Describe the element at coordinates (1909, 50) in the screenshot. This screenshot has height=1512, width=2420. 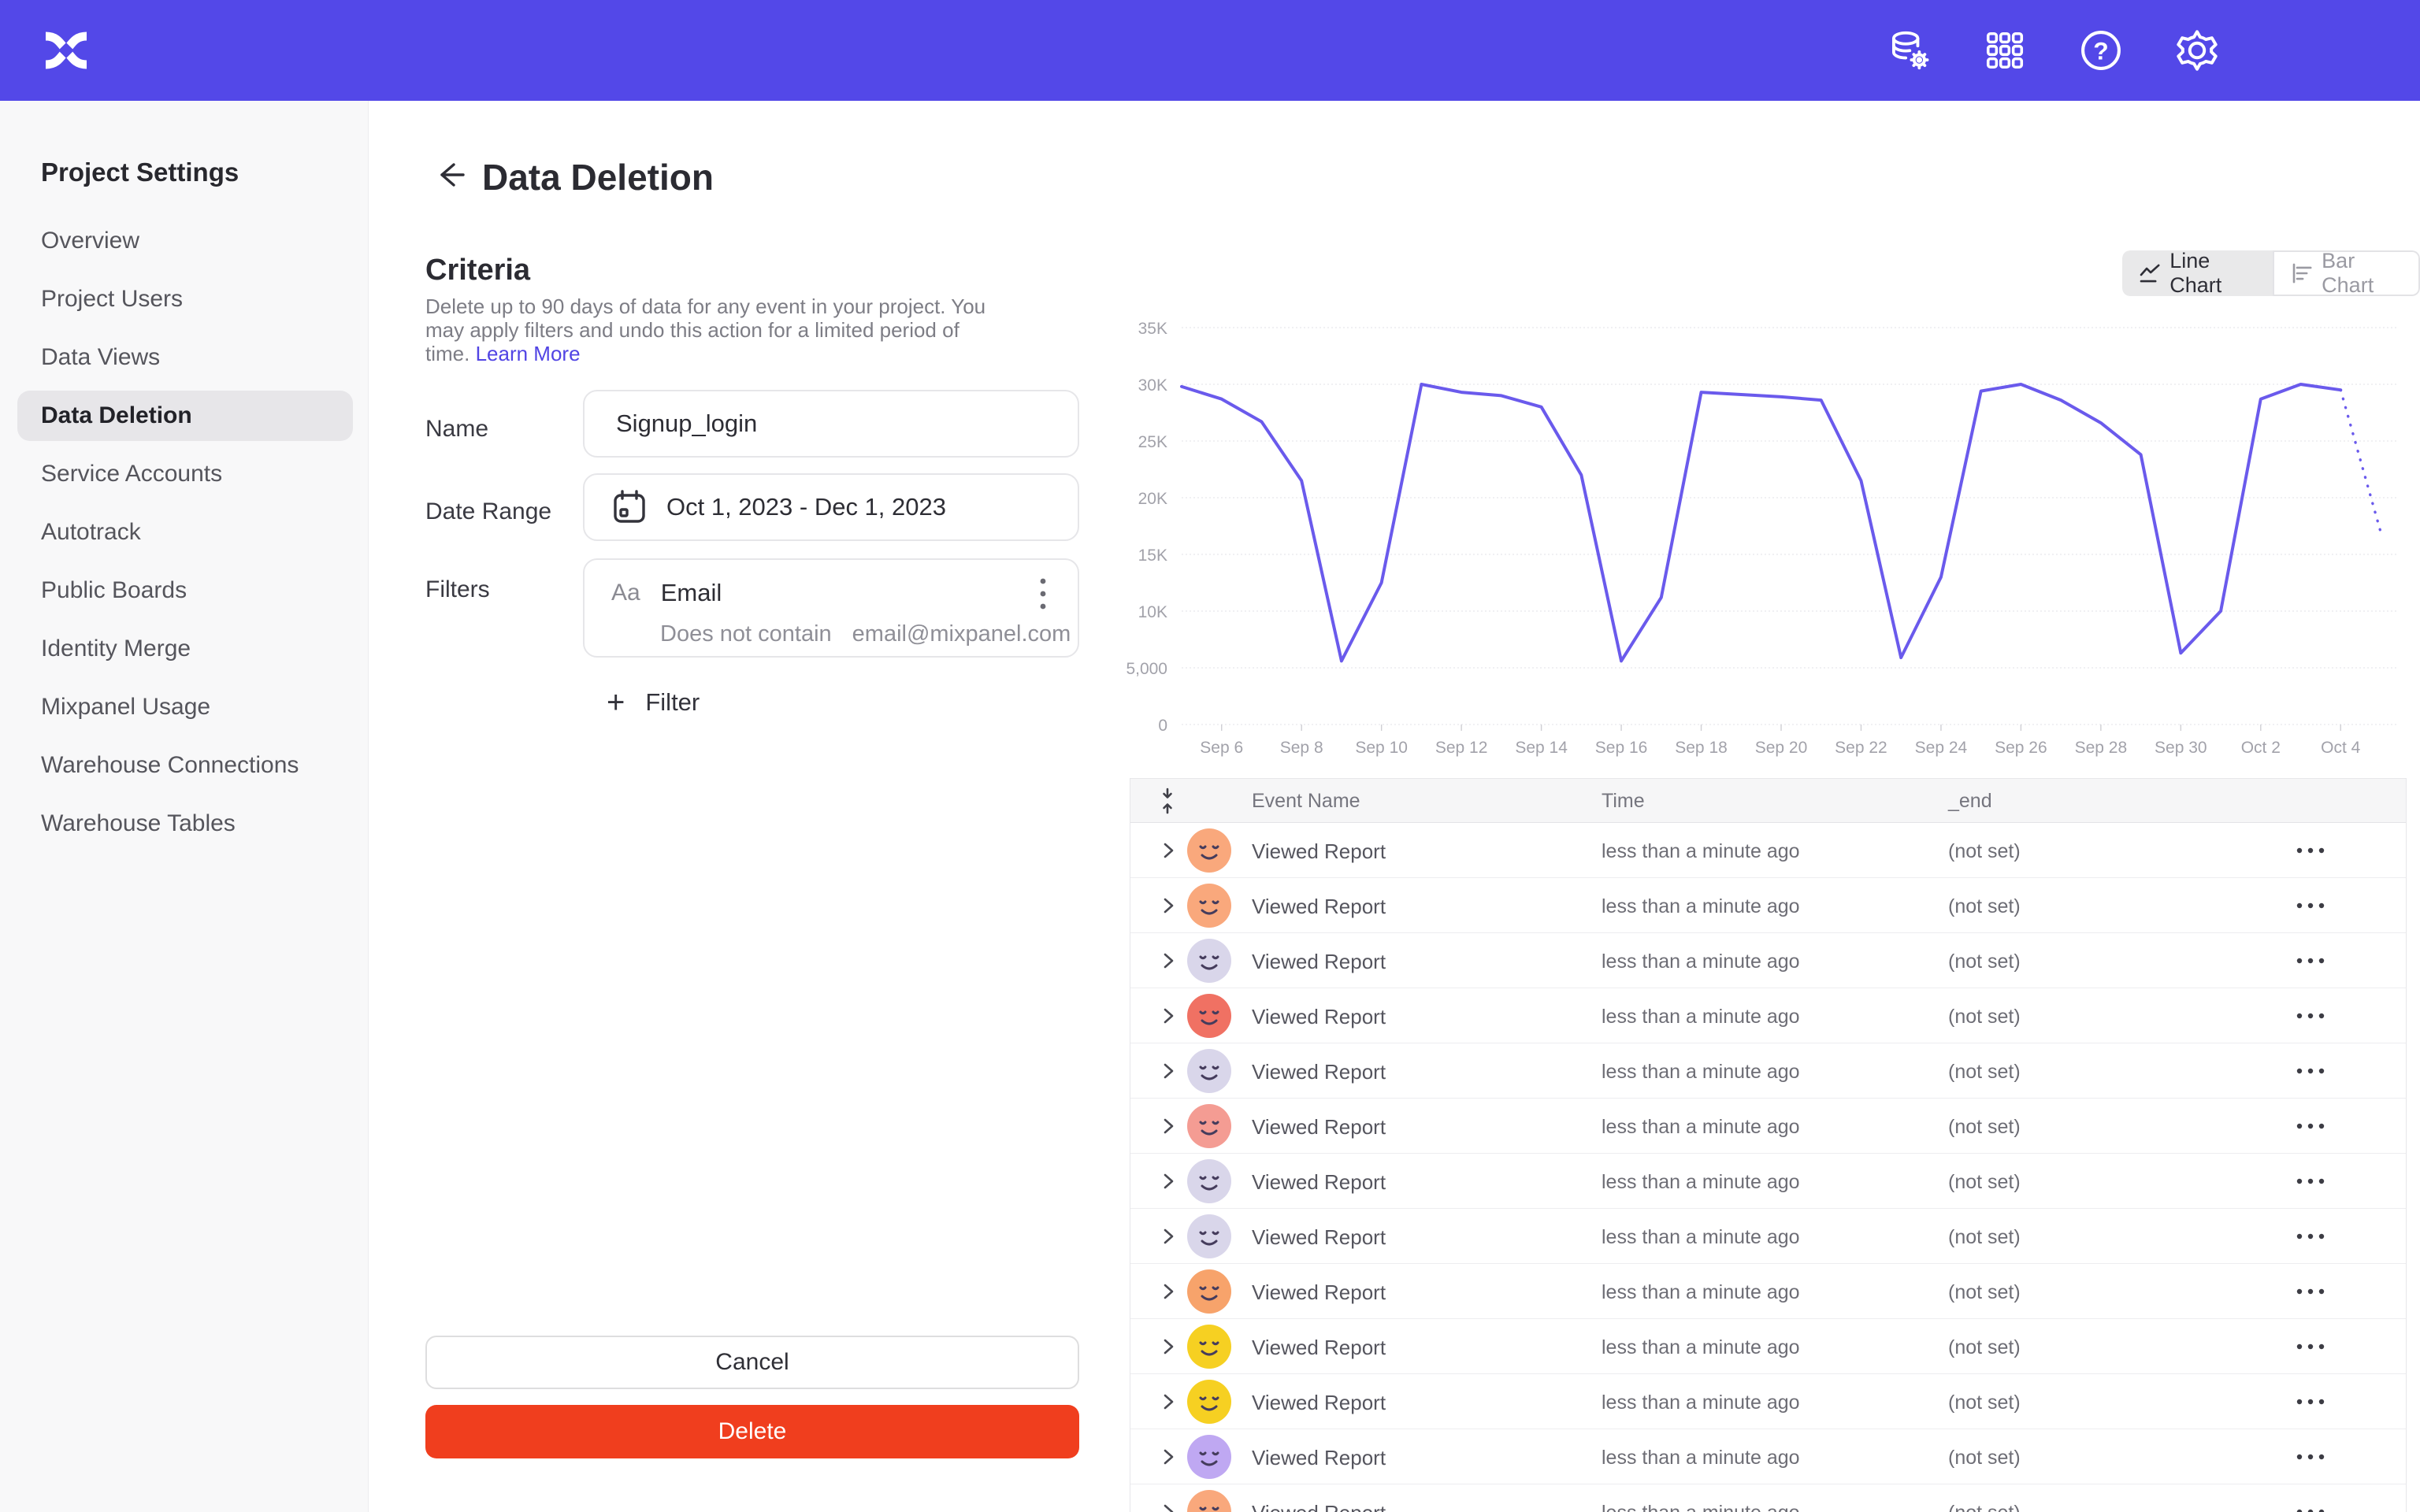
I see `data-management-icon` at that location.